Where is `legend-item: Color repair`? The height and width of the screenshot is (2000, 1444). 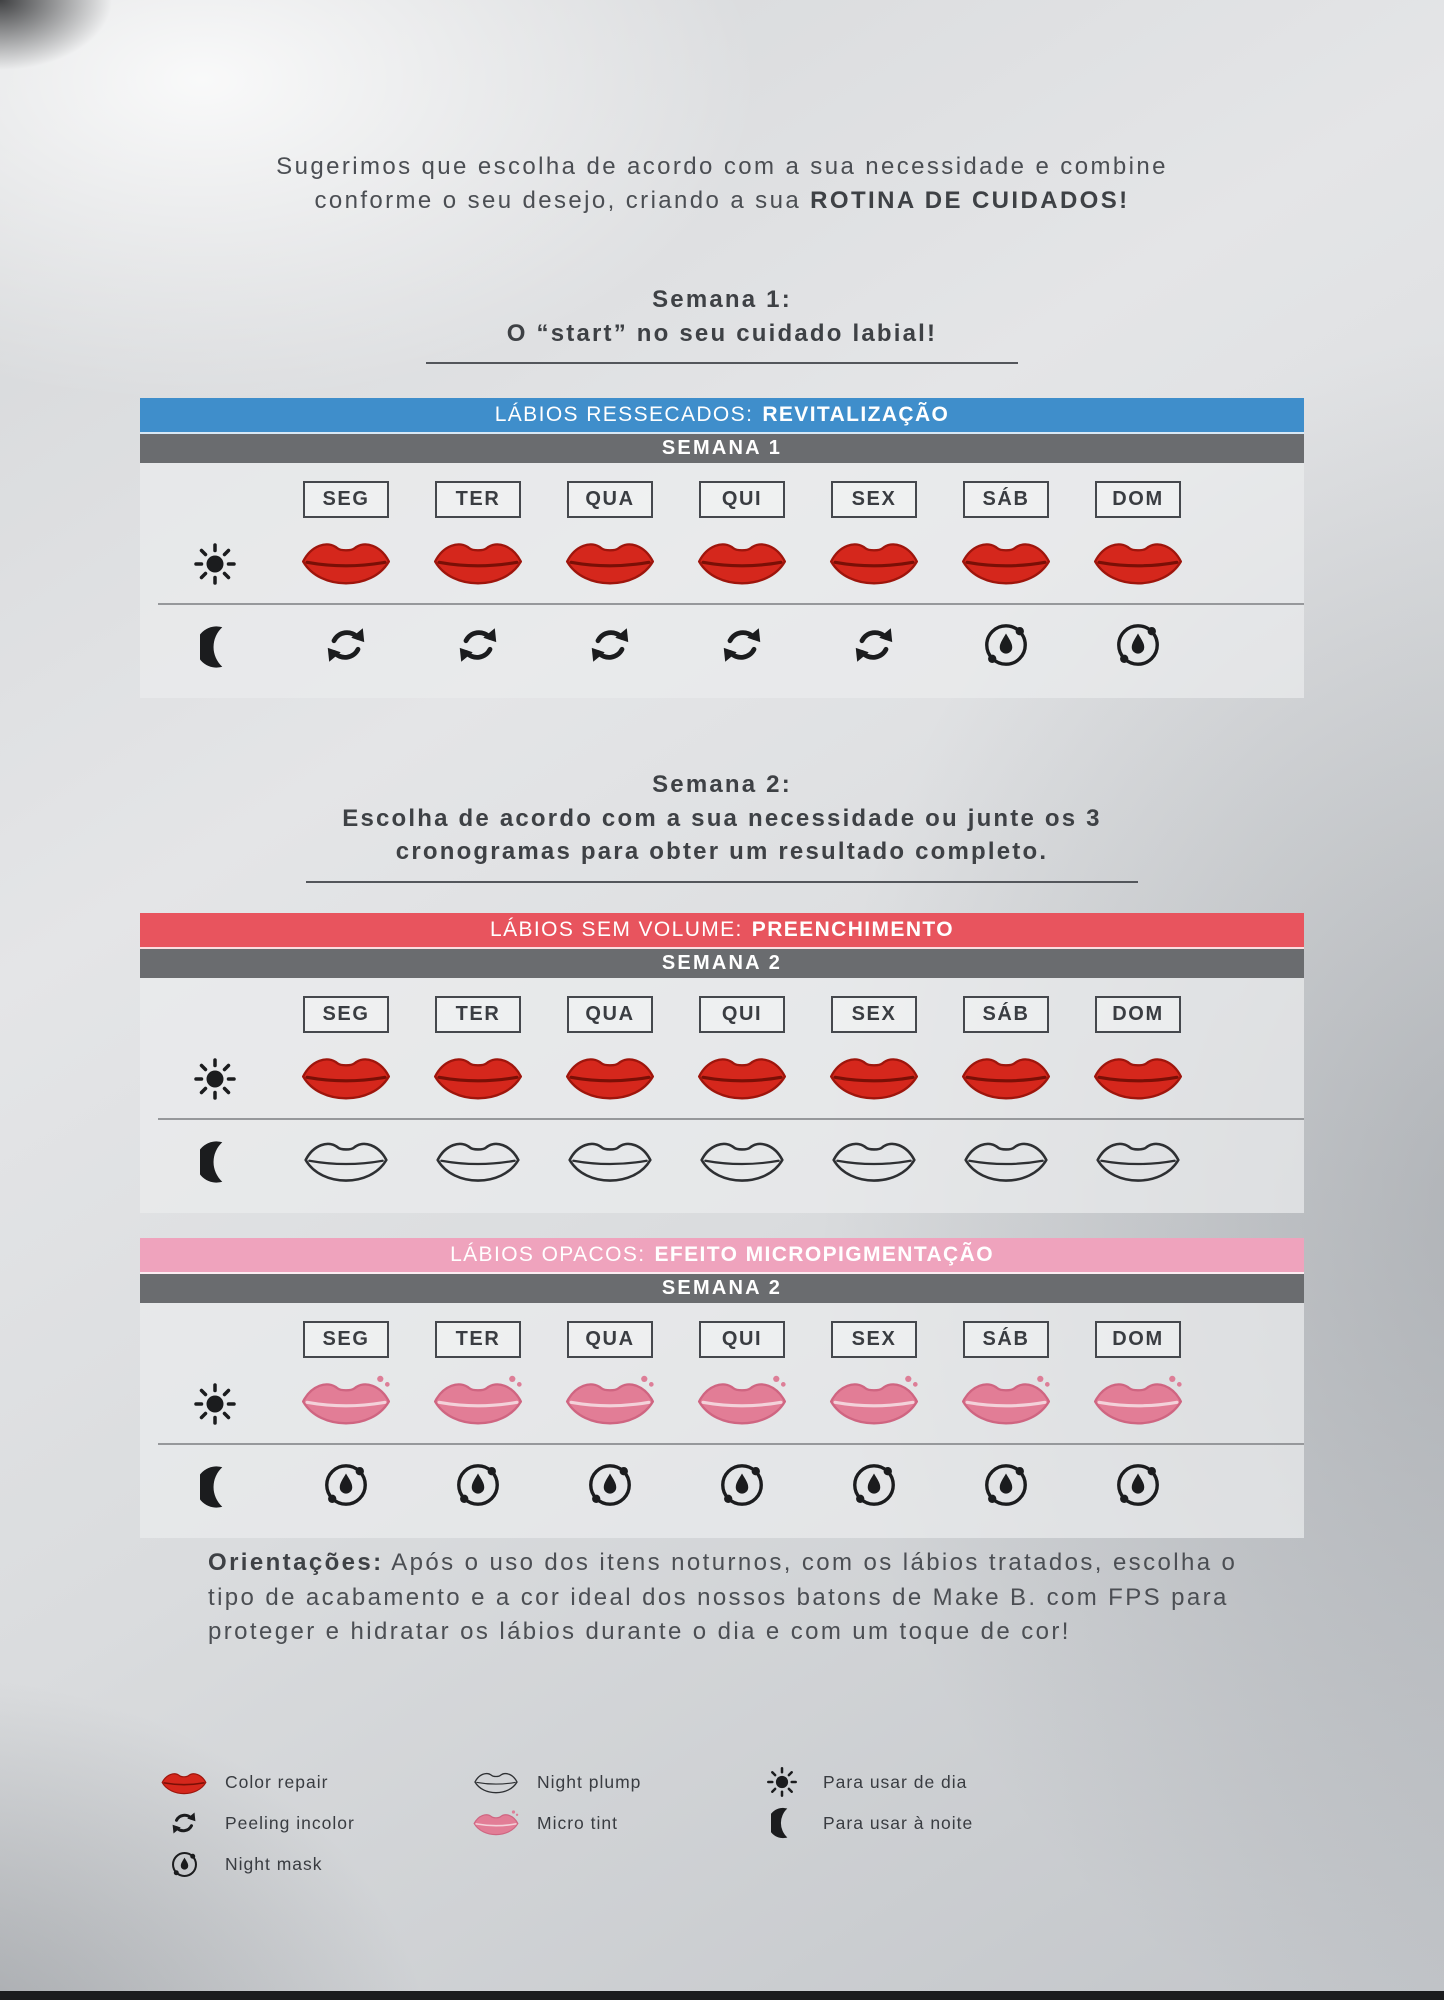 legend-item: Color repair is located at coordinates (297, 1782).